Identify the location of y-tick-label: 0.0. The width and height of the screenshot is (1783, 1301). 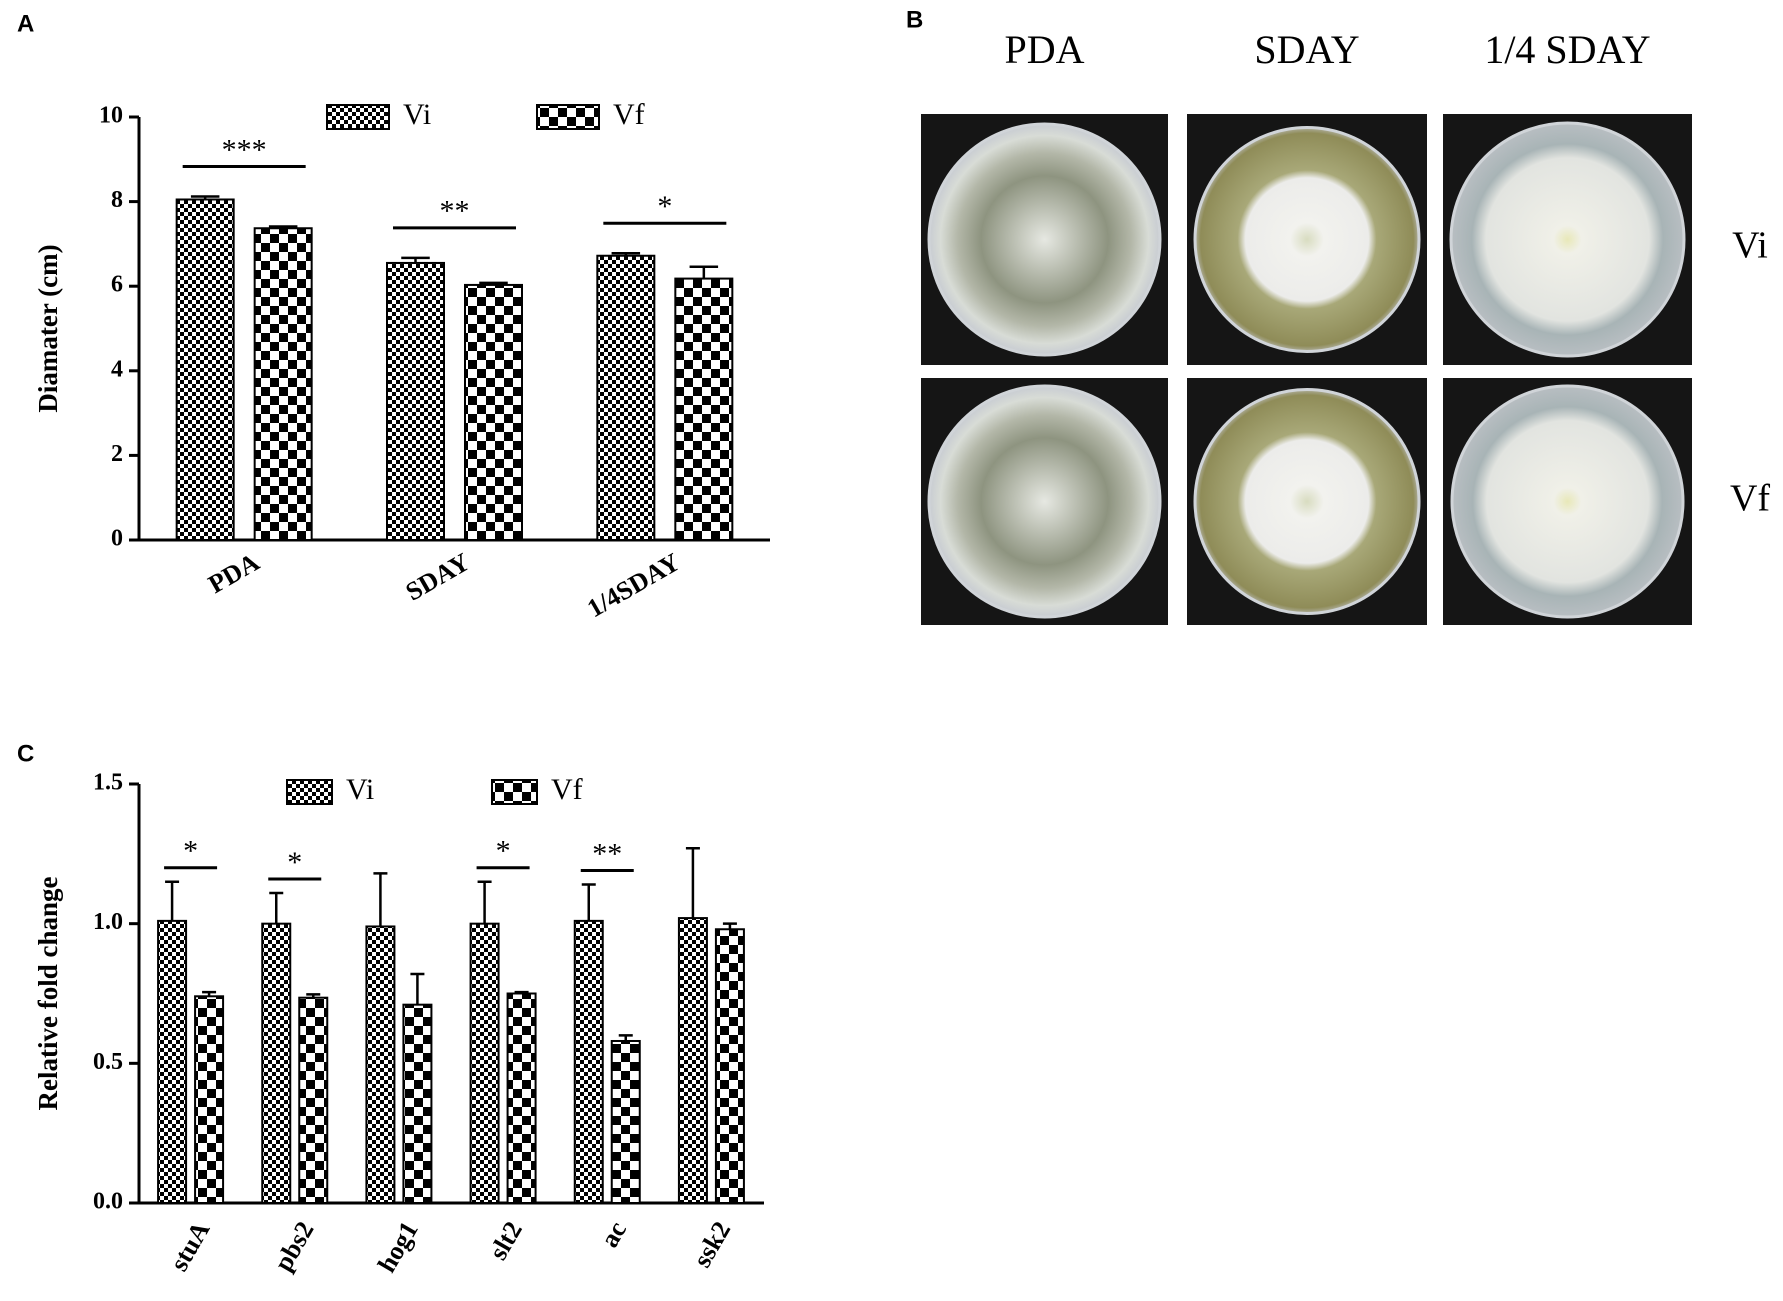
(108, 1202).